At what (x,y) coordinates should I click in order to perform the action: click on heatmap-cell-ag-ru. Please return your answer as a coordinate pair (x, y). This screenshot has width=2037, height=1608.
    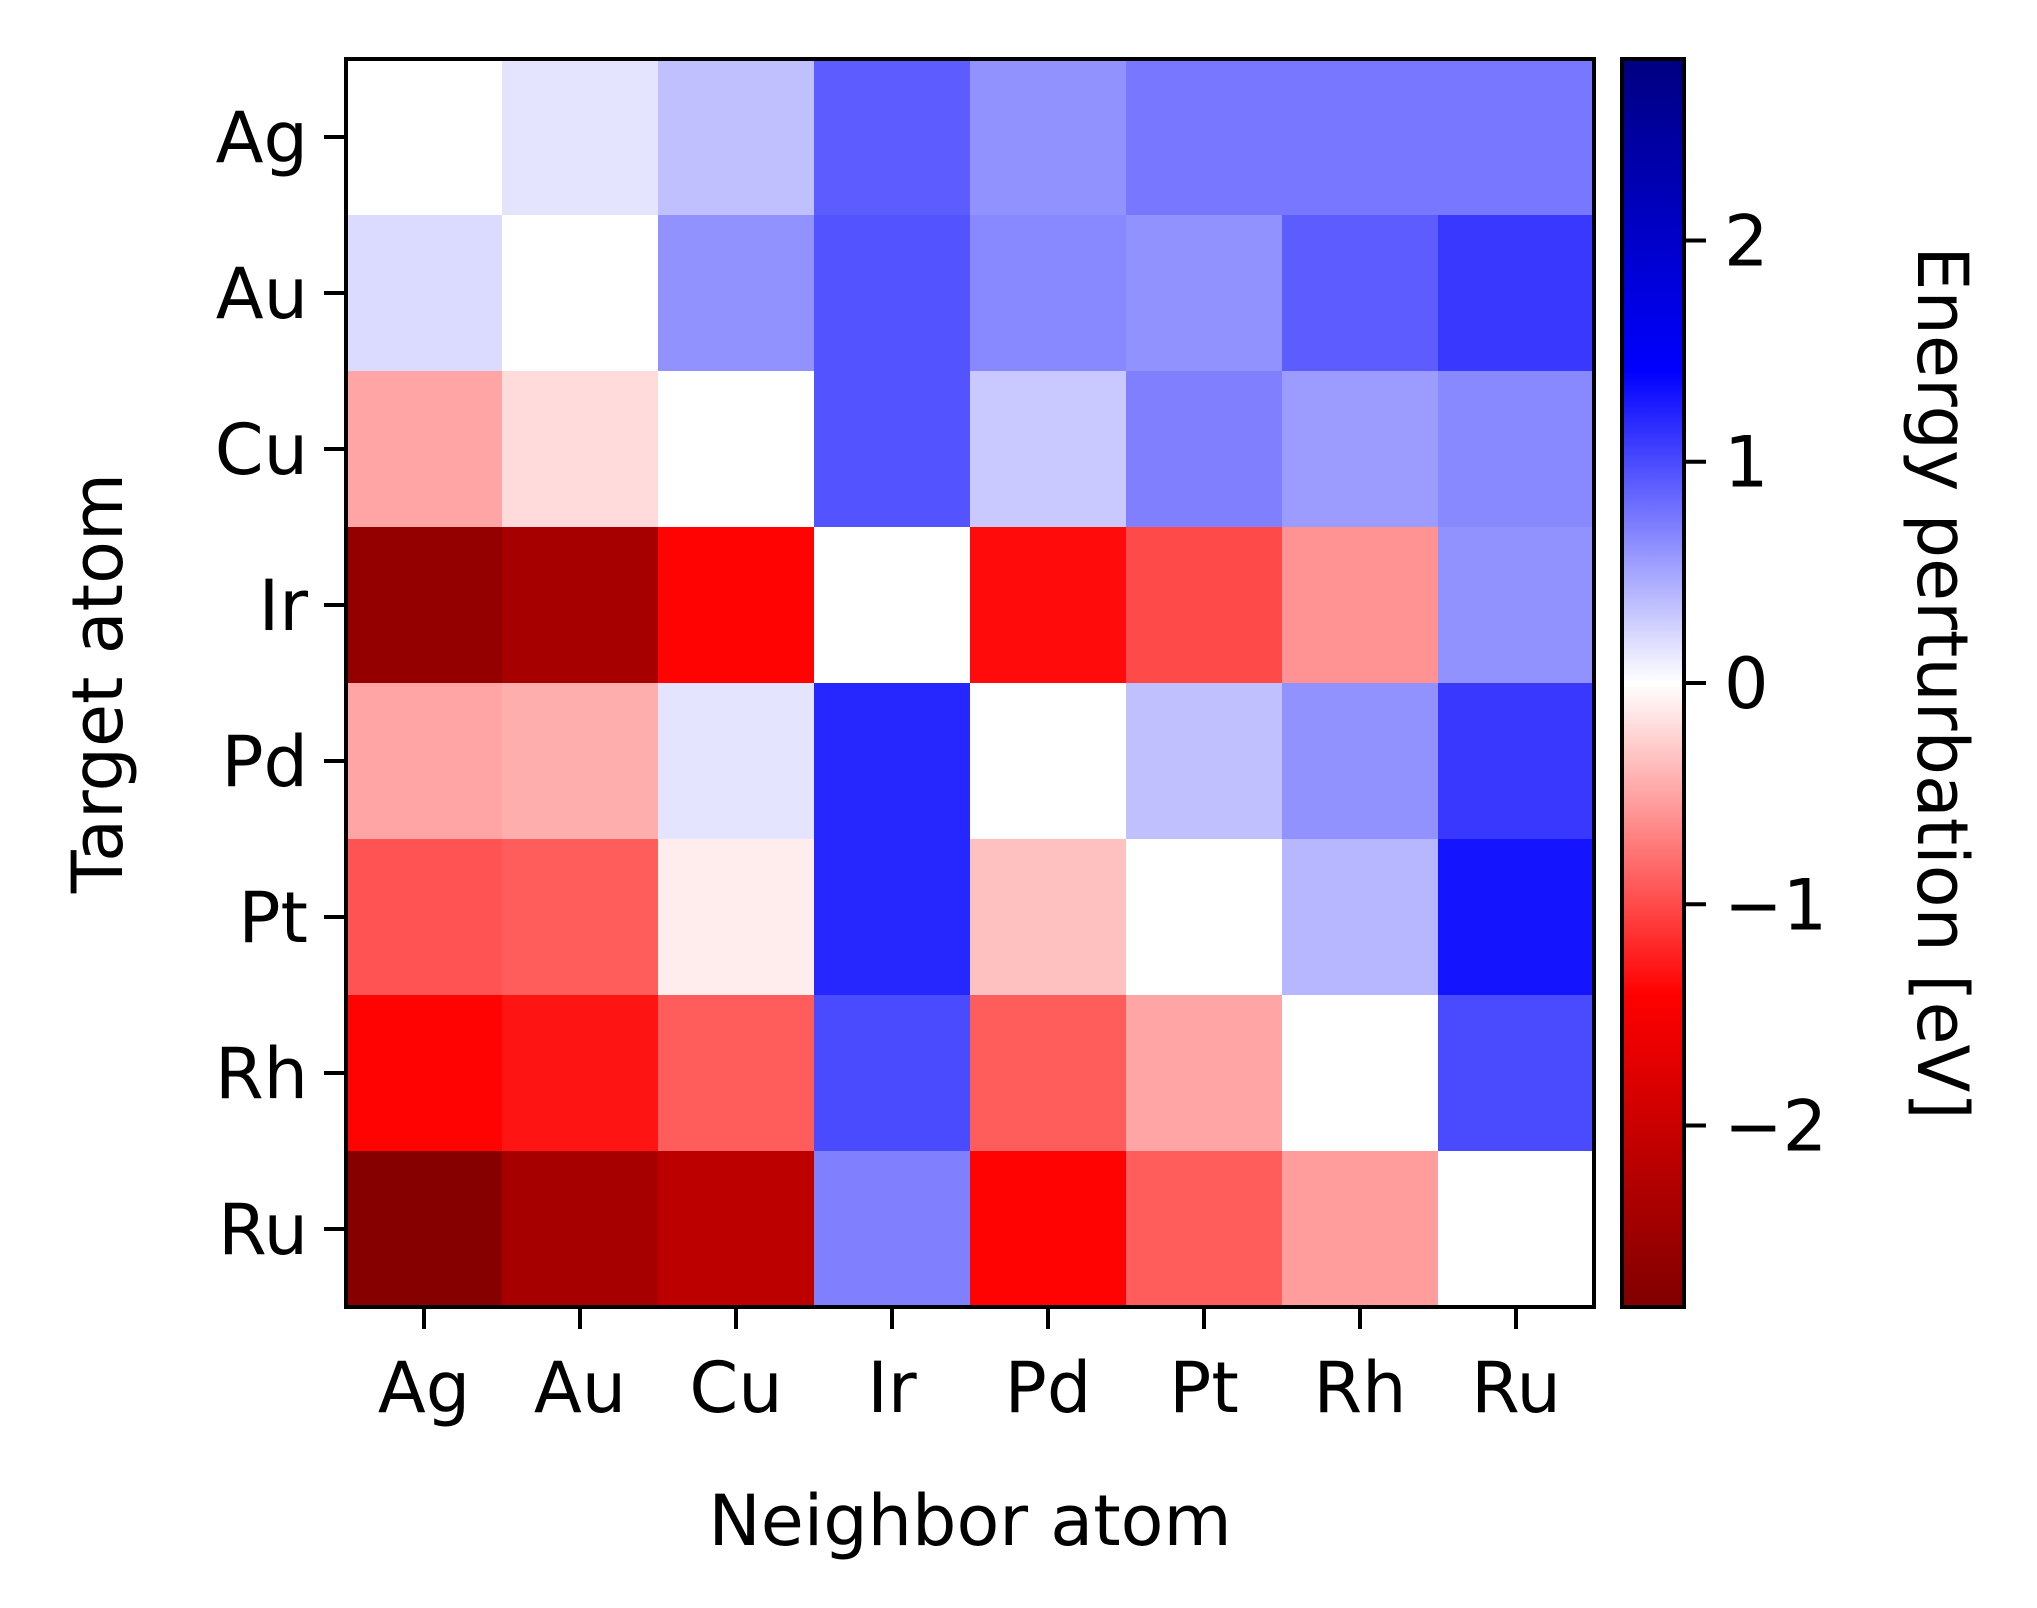
    Looking at the image, I should click on (1516, 137).